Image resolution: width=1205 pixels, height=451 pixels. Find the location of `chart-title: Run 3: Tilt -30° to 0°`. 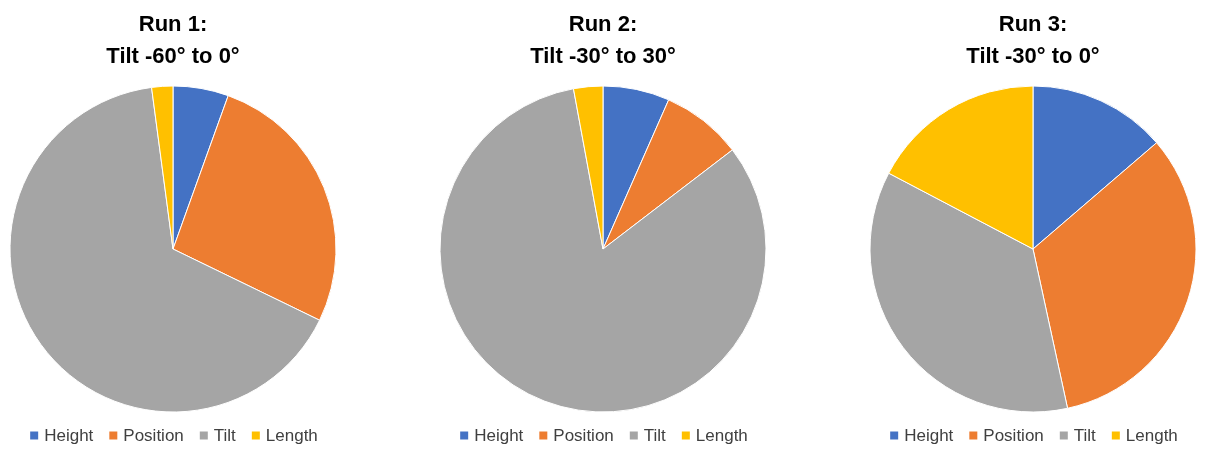

chart-title: Run 3: Tilt -30° to 0° is located at coordinates (1033, 39).